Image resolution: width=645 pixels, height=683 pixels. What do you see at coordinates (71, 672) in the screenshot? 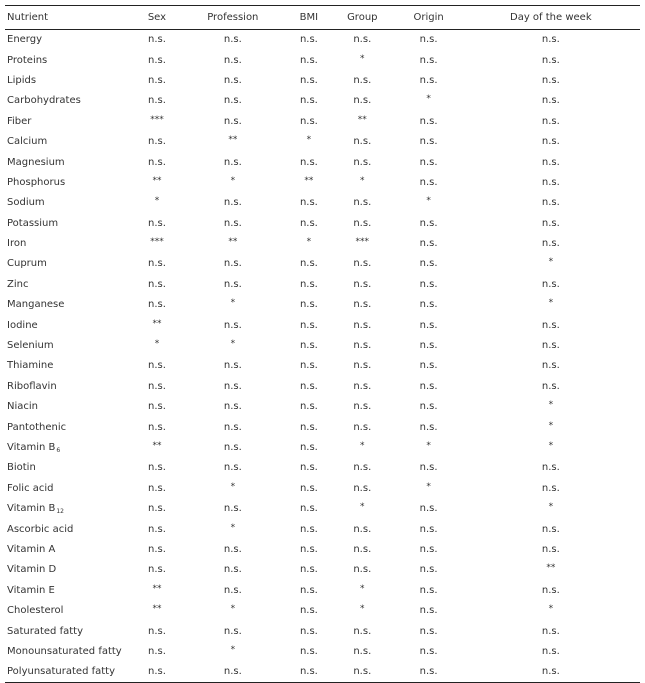
I see `nutrient-name-cell: Polyunsaturated fatty` at bounding box center [71, 672].